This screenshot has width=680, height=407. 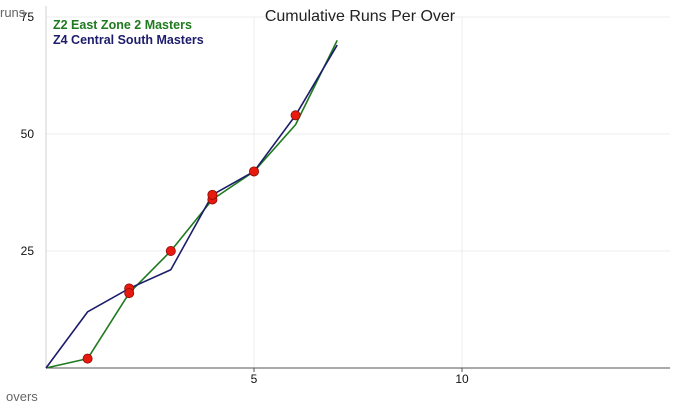 What do you see at coordinates (22, 396) in the screenshot?
I see `x-axis-label: overs` at bounding box center [22, 396].